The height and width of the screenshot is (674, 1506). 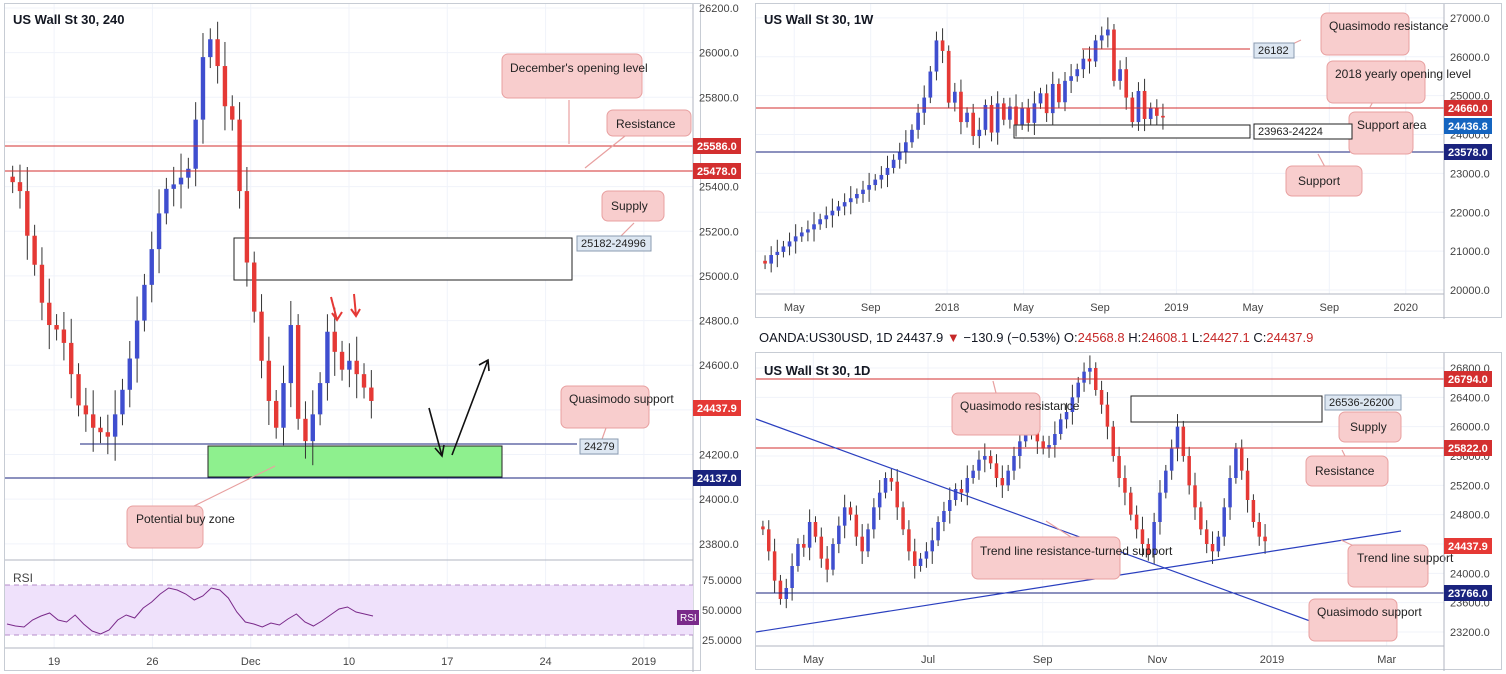 I want to click on price-label-current-240: 24437.9, so click(x=717, y=408).